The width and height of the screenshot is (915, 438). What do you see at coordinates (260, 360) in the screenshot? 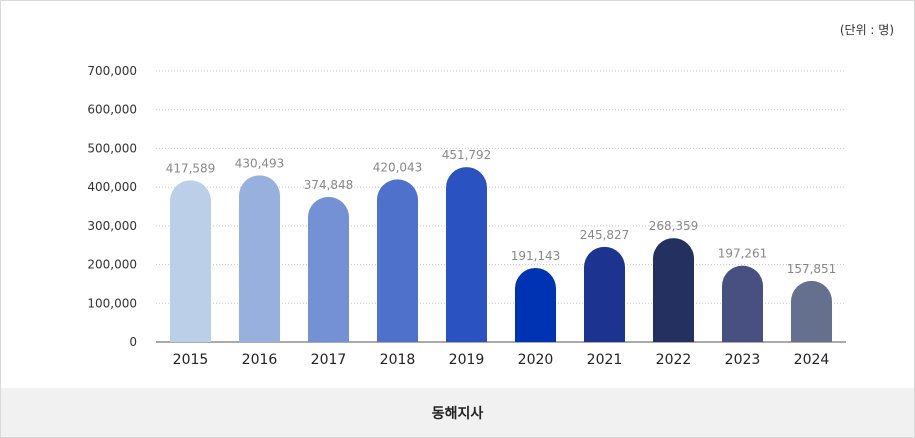
I see `x-tick-label: 2016` at bounding box center [260, 360].